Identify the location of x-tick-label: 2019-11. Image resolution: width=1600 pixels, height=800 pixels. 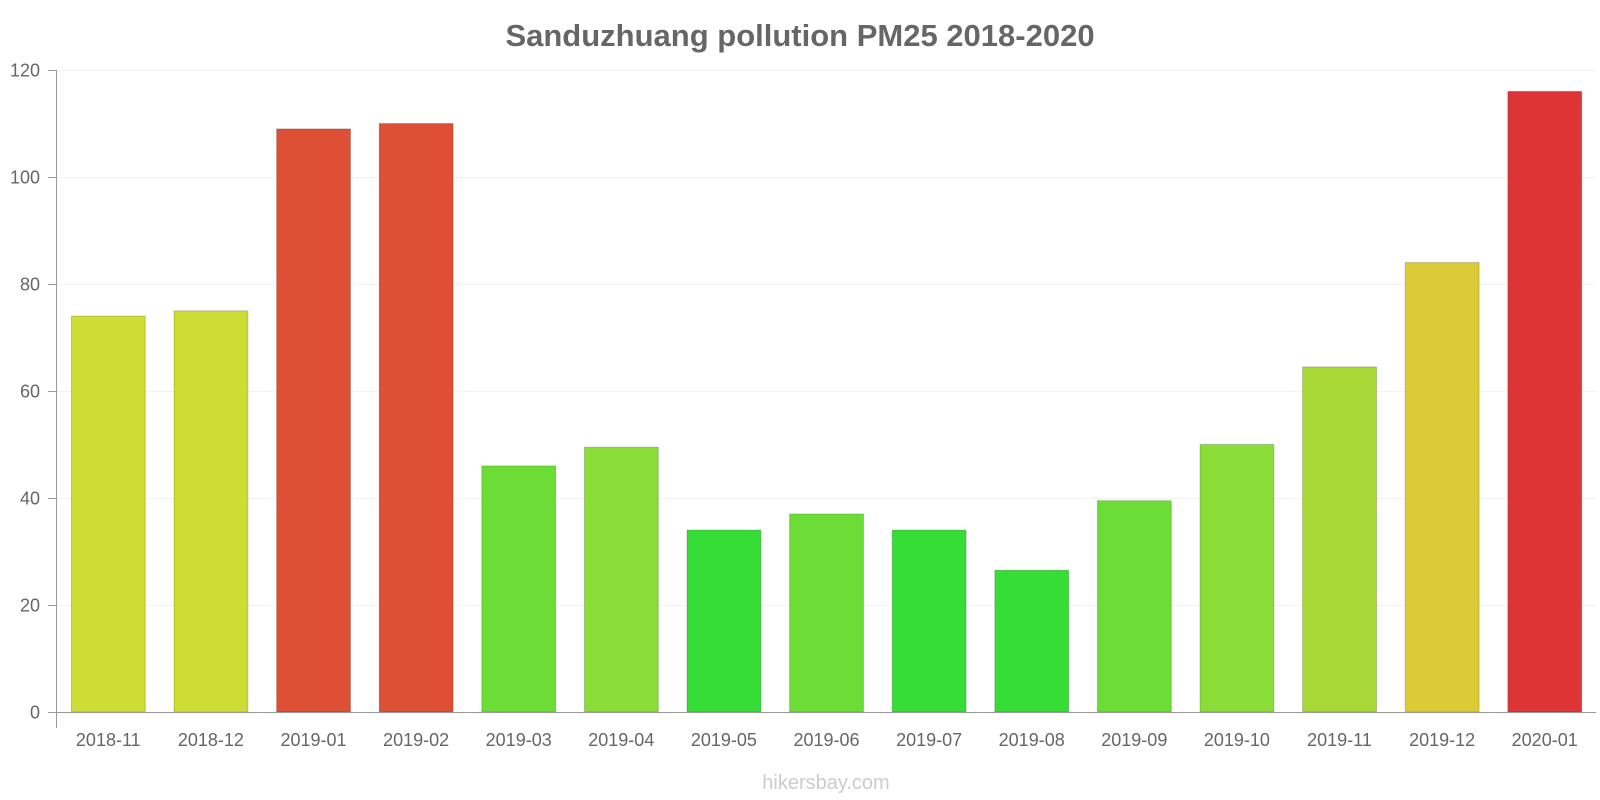
(1339, 740).